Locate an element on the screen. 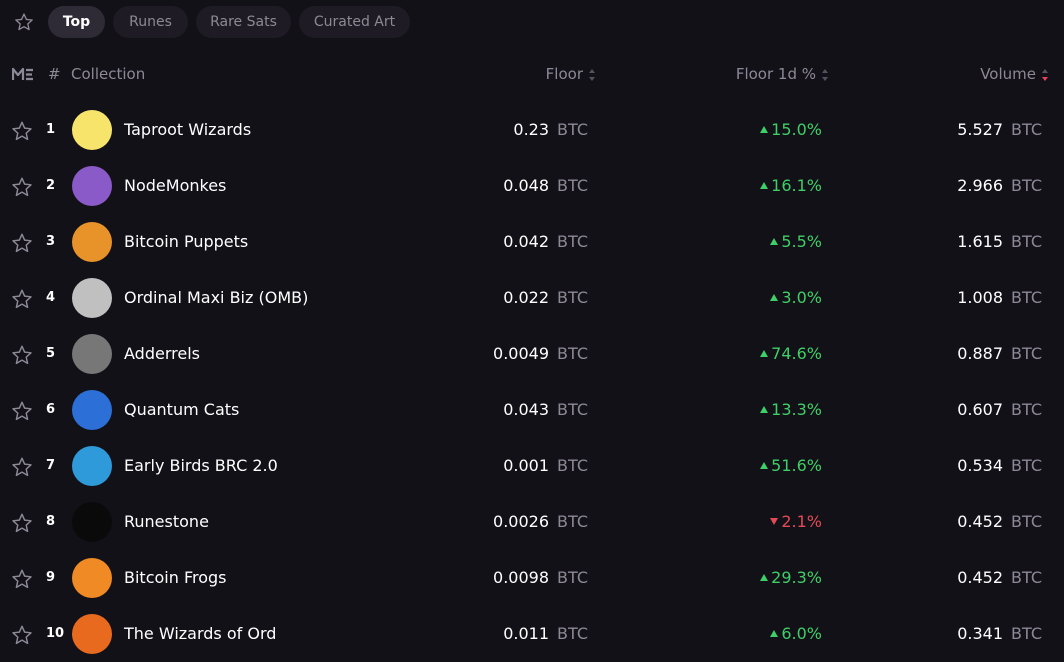 The width and height of the screenshot is (1064, 662). magic-eden-logo-icon is located at coordinates (22, 74).